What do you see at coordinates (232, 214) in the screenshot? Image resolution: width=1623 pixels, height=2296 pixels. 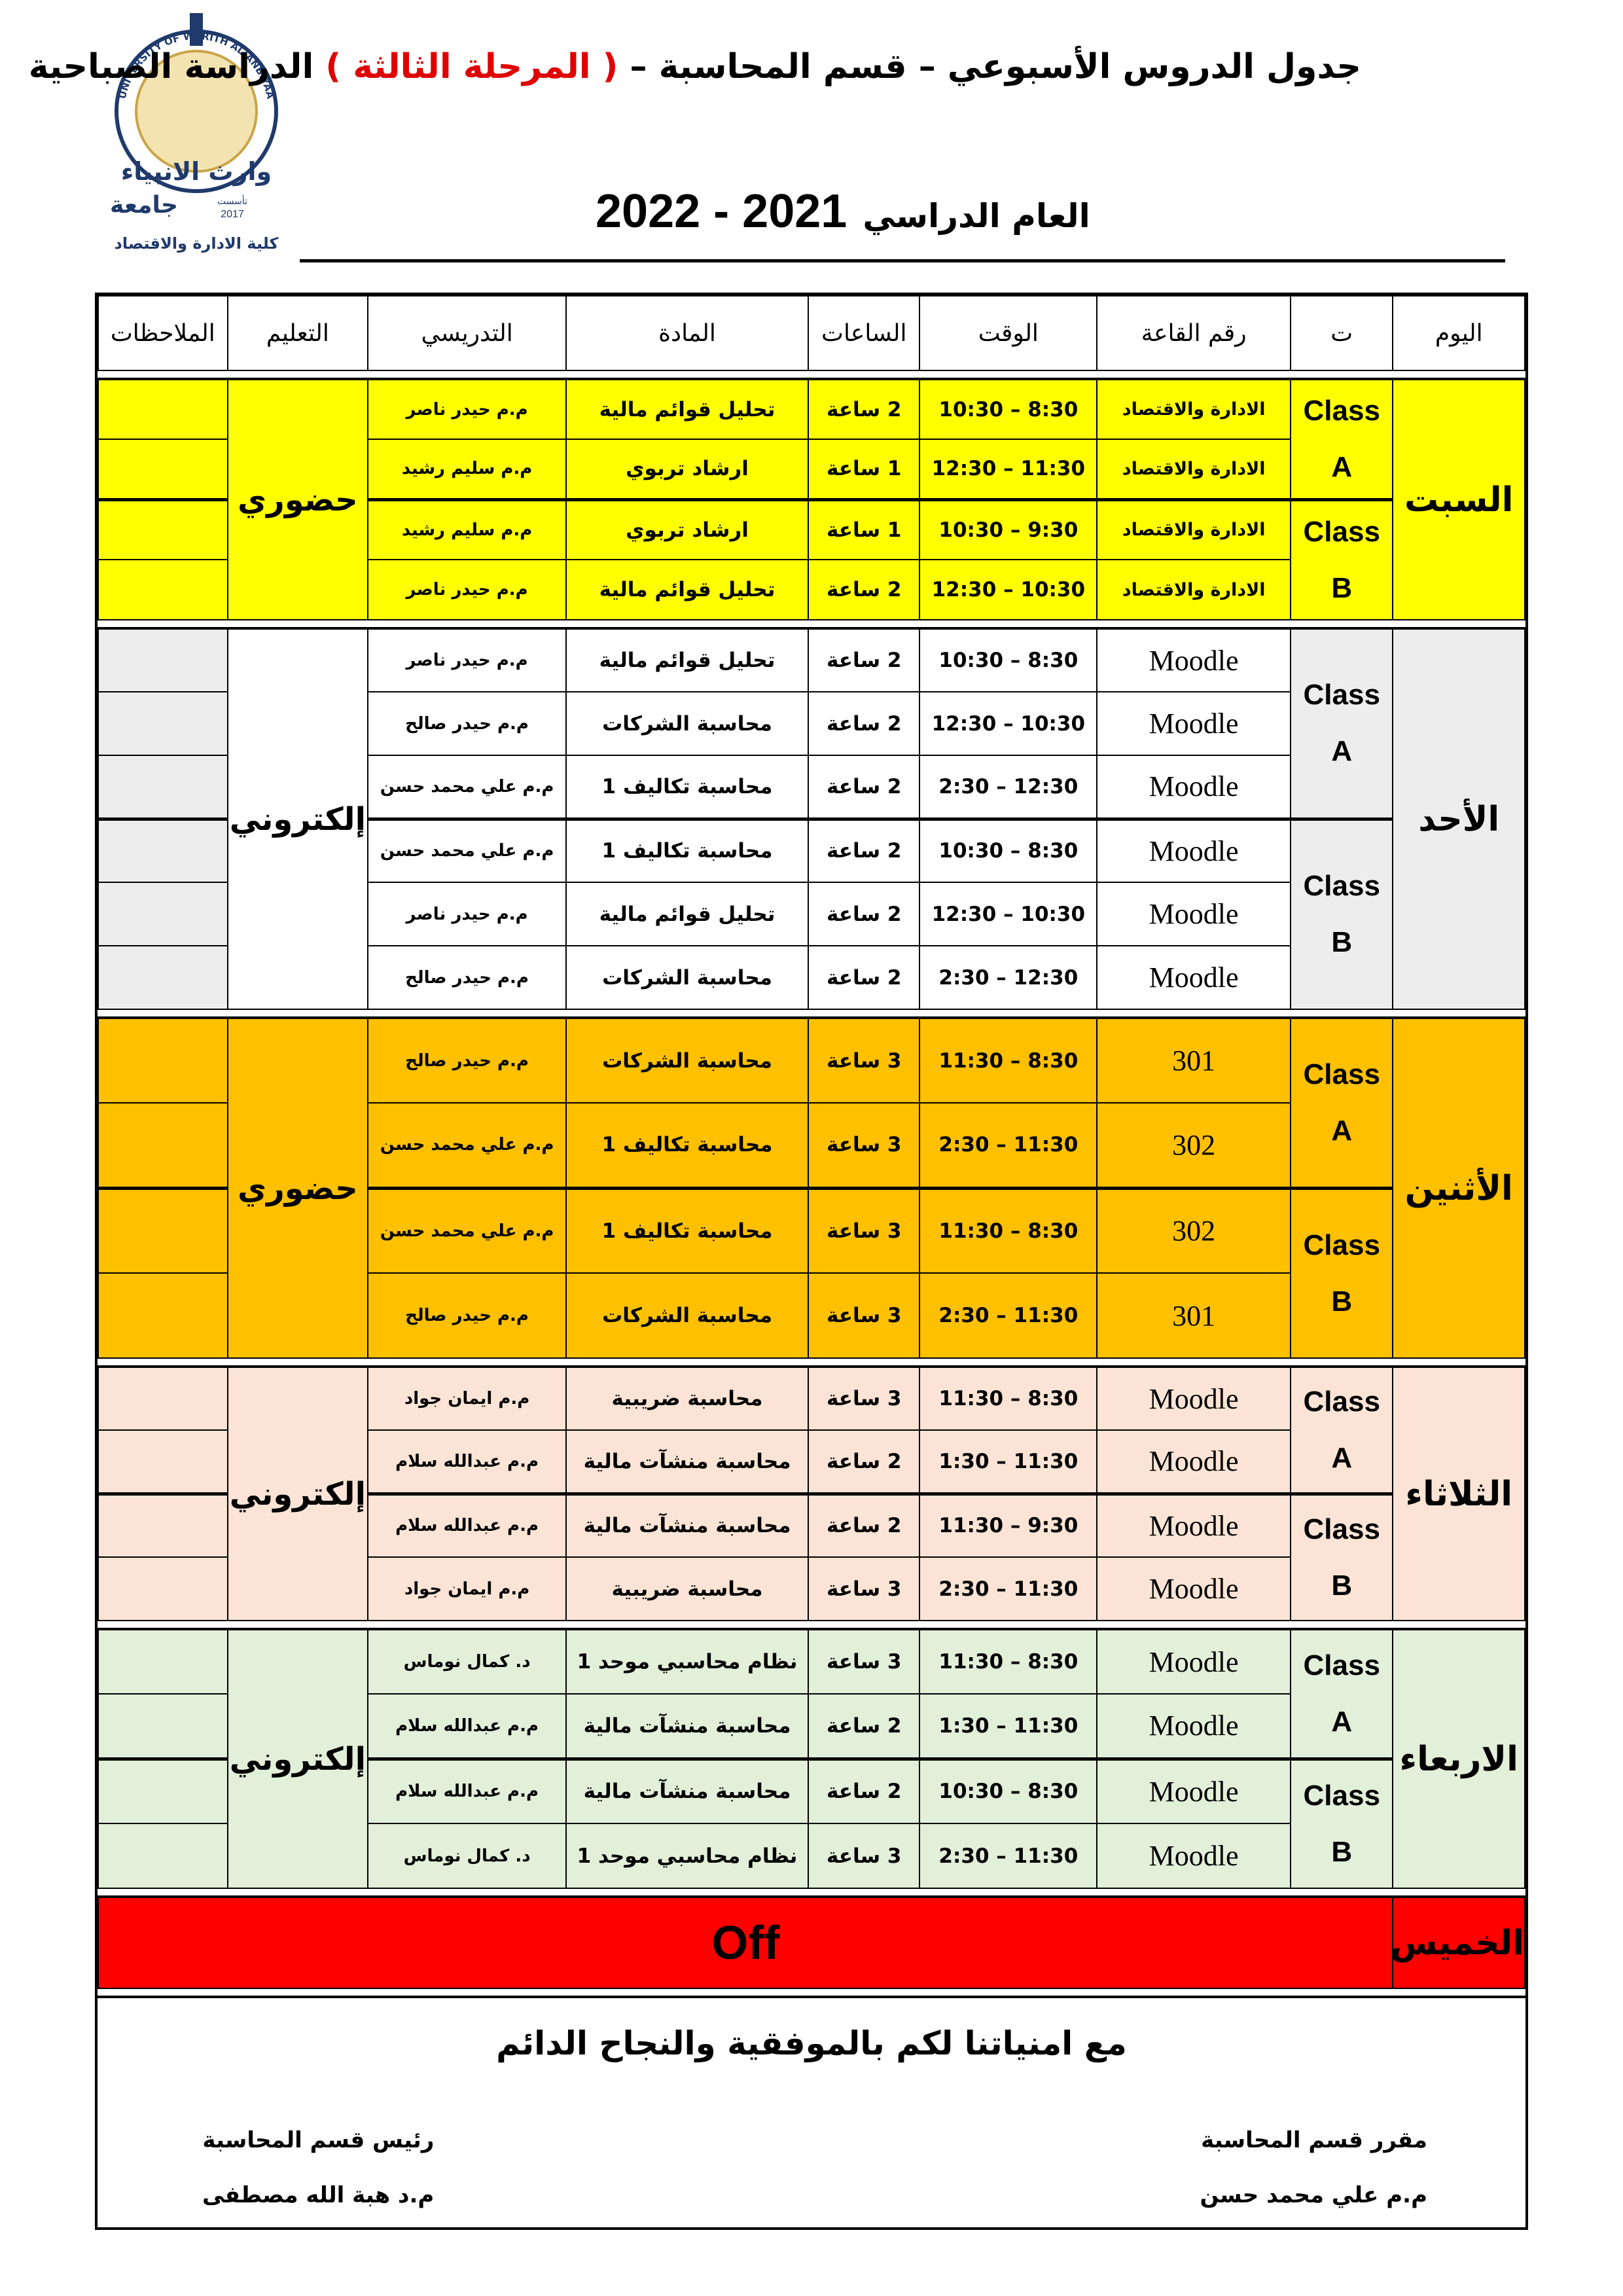 I see `logo-year: 2017` at bounding box center [232, 214].